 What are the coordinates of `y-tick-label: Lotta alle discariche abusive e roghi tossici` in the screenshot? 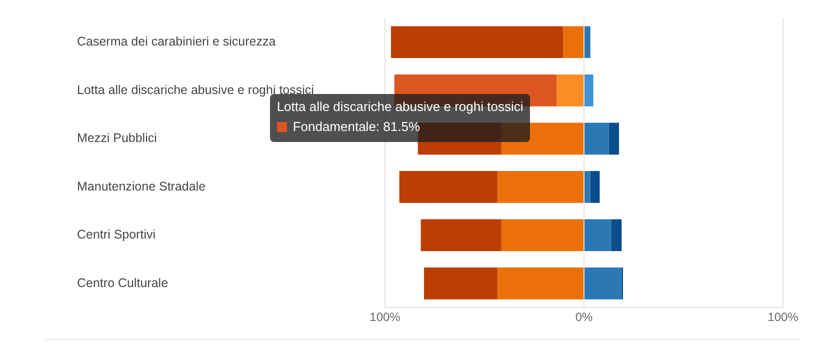 It's located at (195, 89).